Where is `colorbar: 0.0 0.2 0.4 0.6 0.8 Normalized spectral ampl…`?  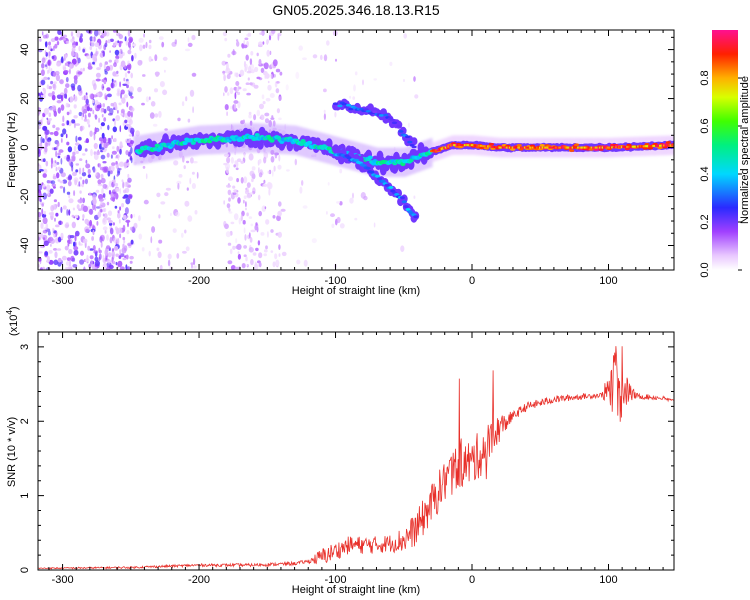 colorbar: 0.0 0.2 0.4 0.6 0.8 Normalized spectral ampl… is located at coordinates (724, 154).